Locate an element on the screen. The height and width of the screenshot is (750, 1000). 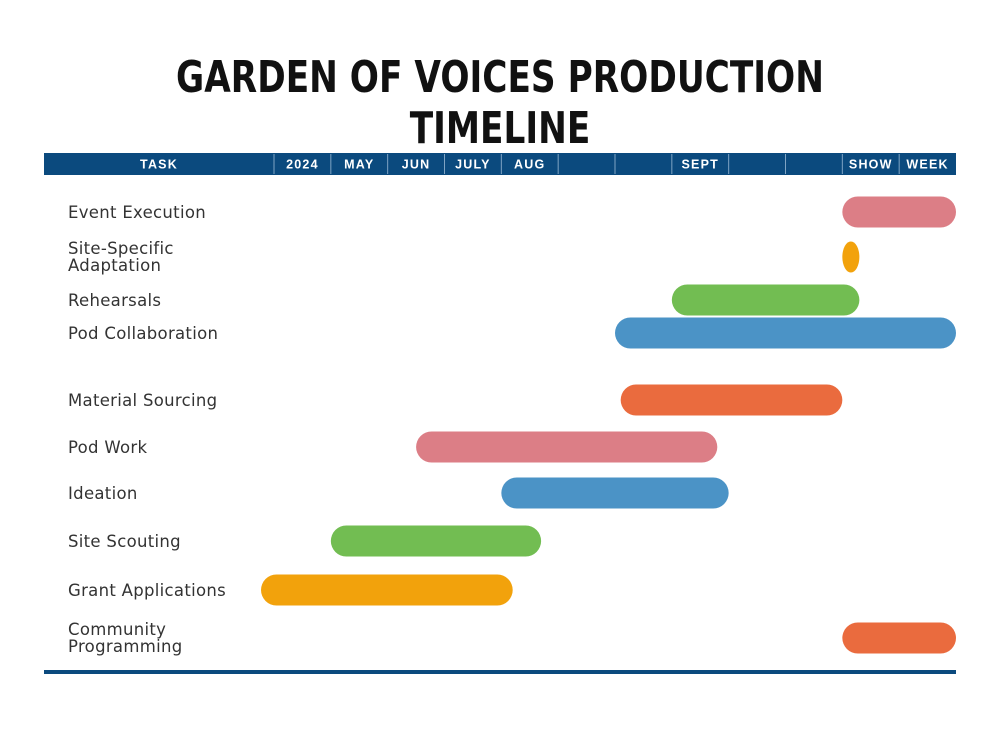
header-column-label: SHOW is located at coordinates (871, 165).